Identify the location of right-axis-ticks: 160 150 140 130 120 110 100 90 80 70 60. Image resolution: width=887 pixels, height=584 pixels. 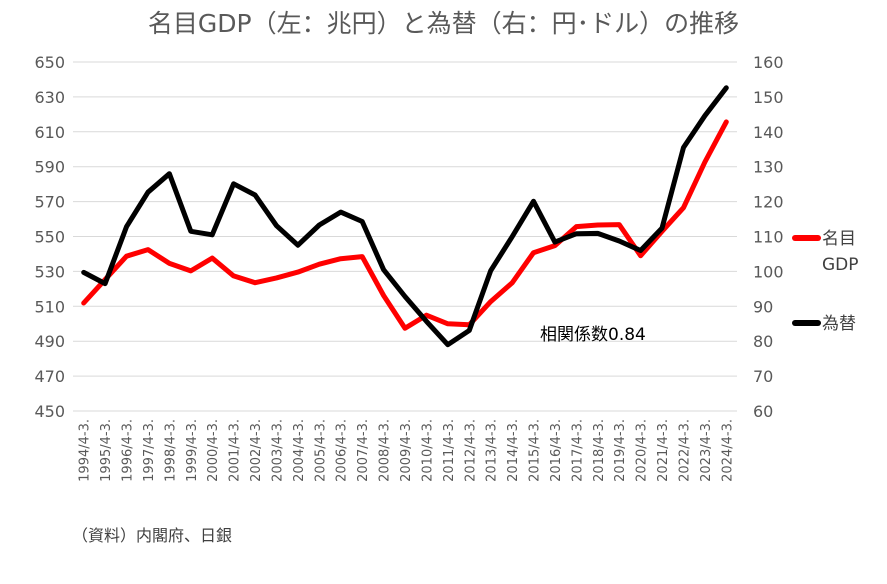
(768, 237).